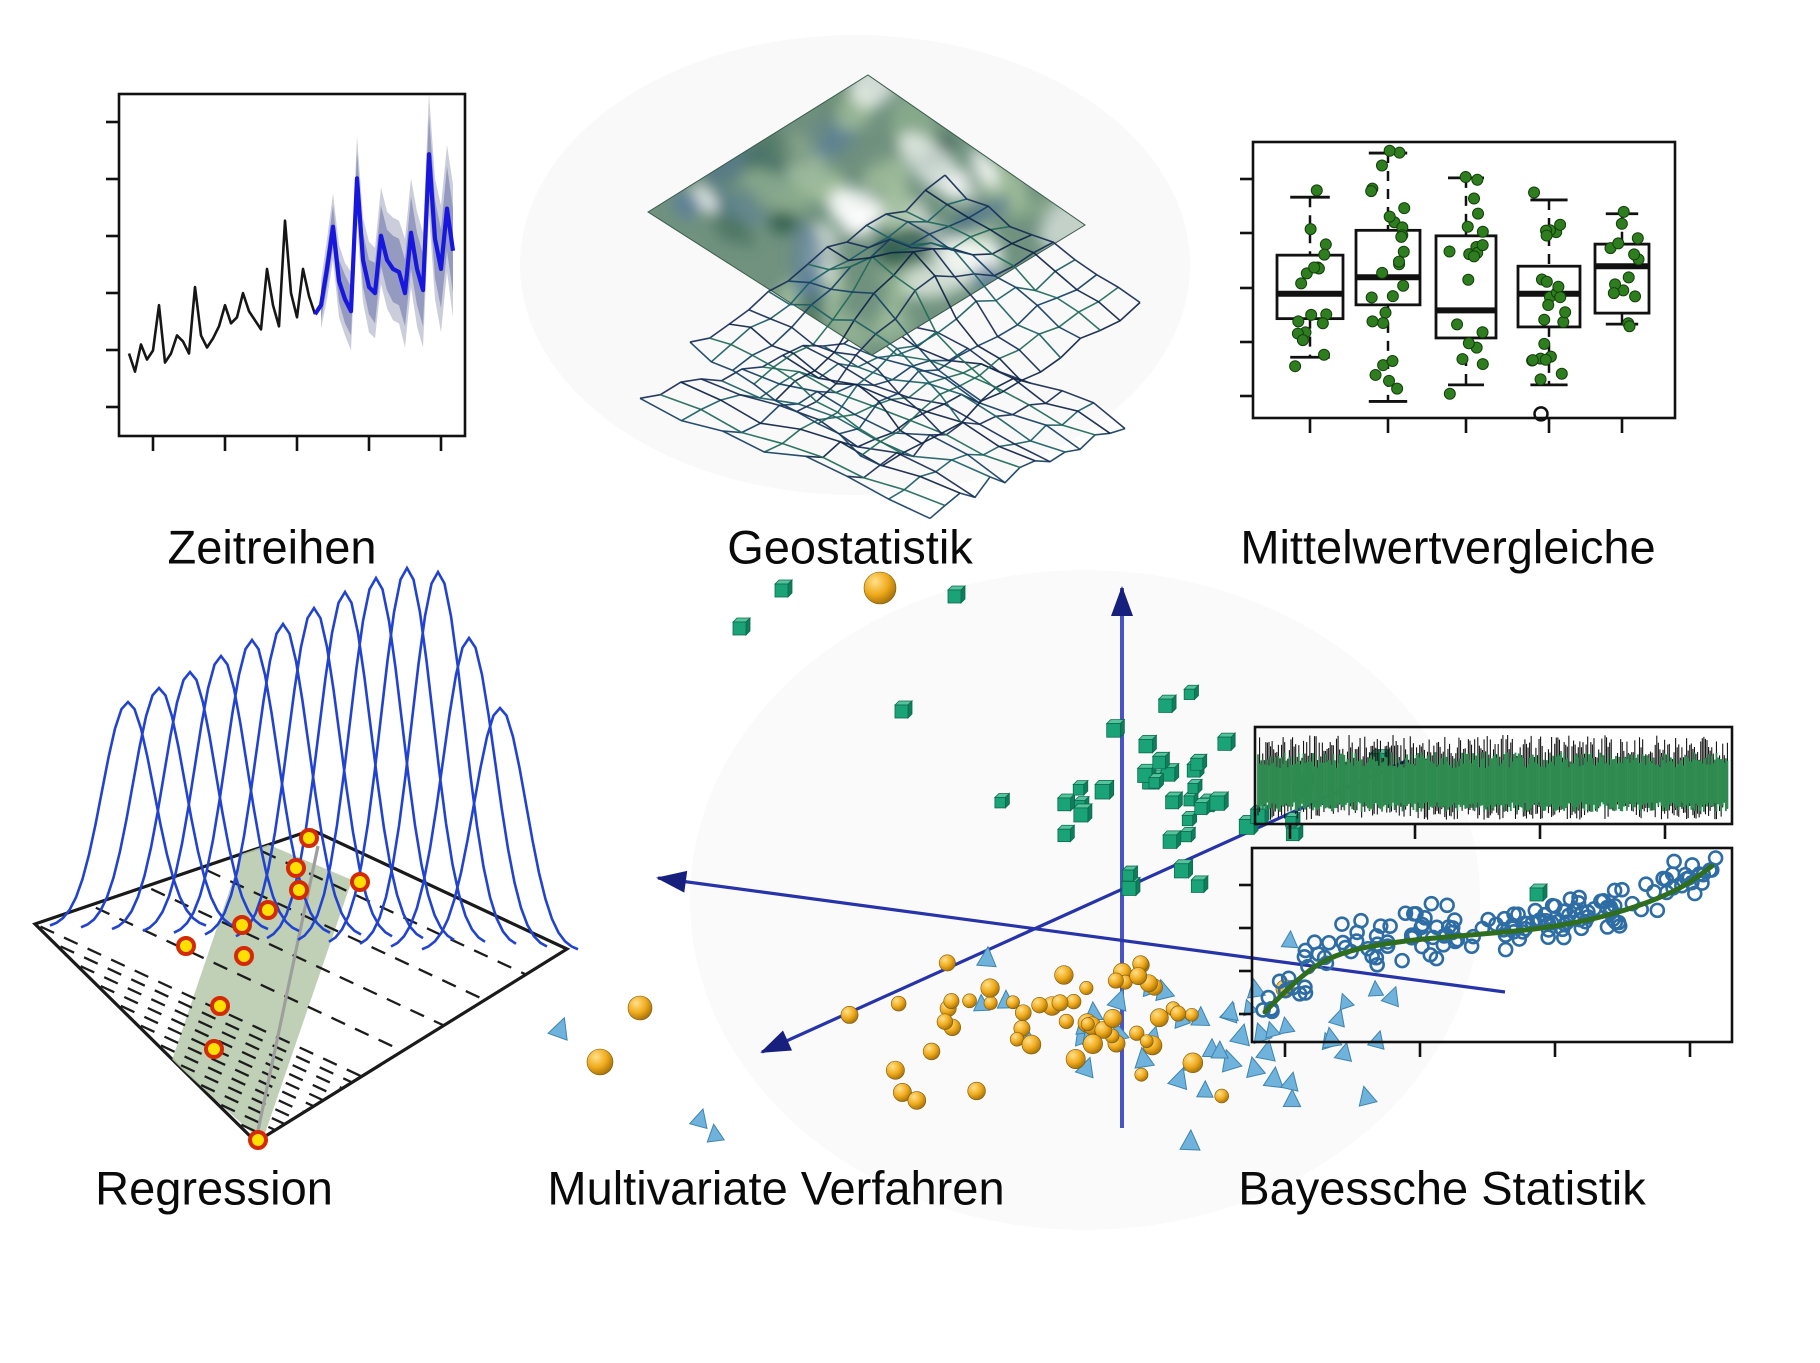 The height and width of the screenshot is (1363, 1820). I want to click on panel-label-multivariate: Multivariate Verfahren, so click(776, 1188).